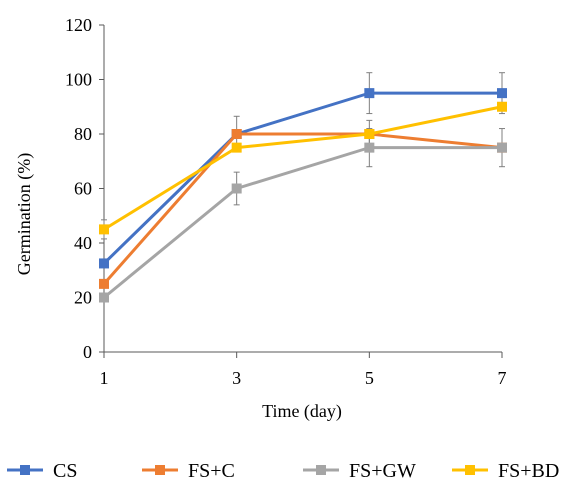  I want to click on y-tick-label: 100, so click(78, 80).